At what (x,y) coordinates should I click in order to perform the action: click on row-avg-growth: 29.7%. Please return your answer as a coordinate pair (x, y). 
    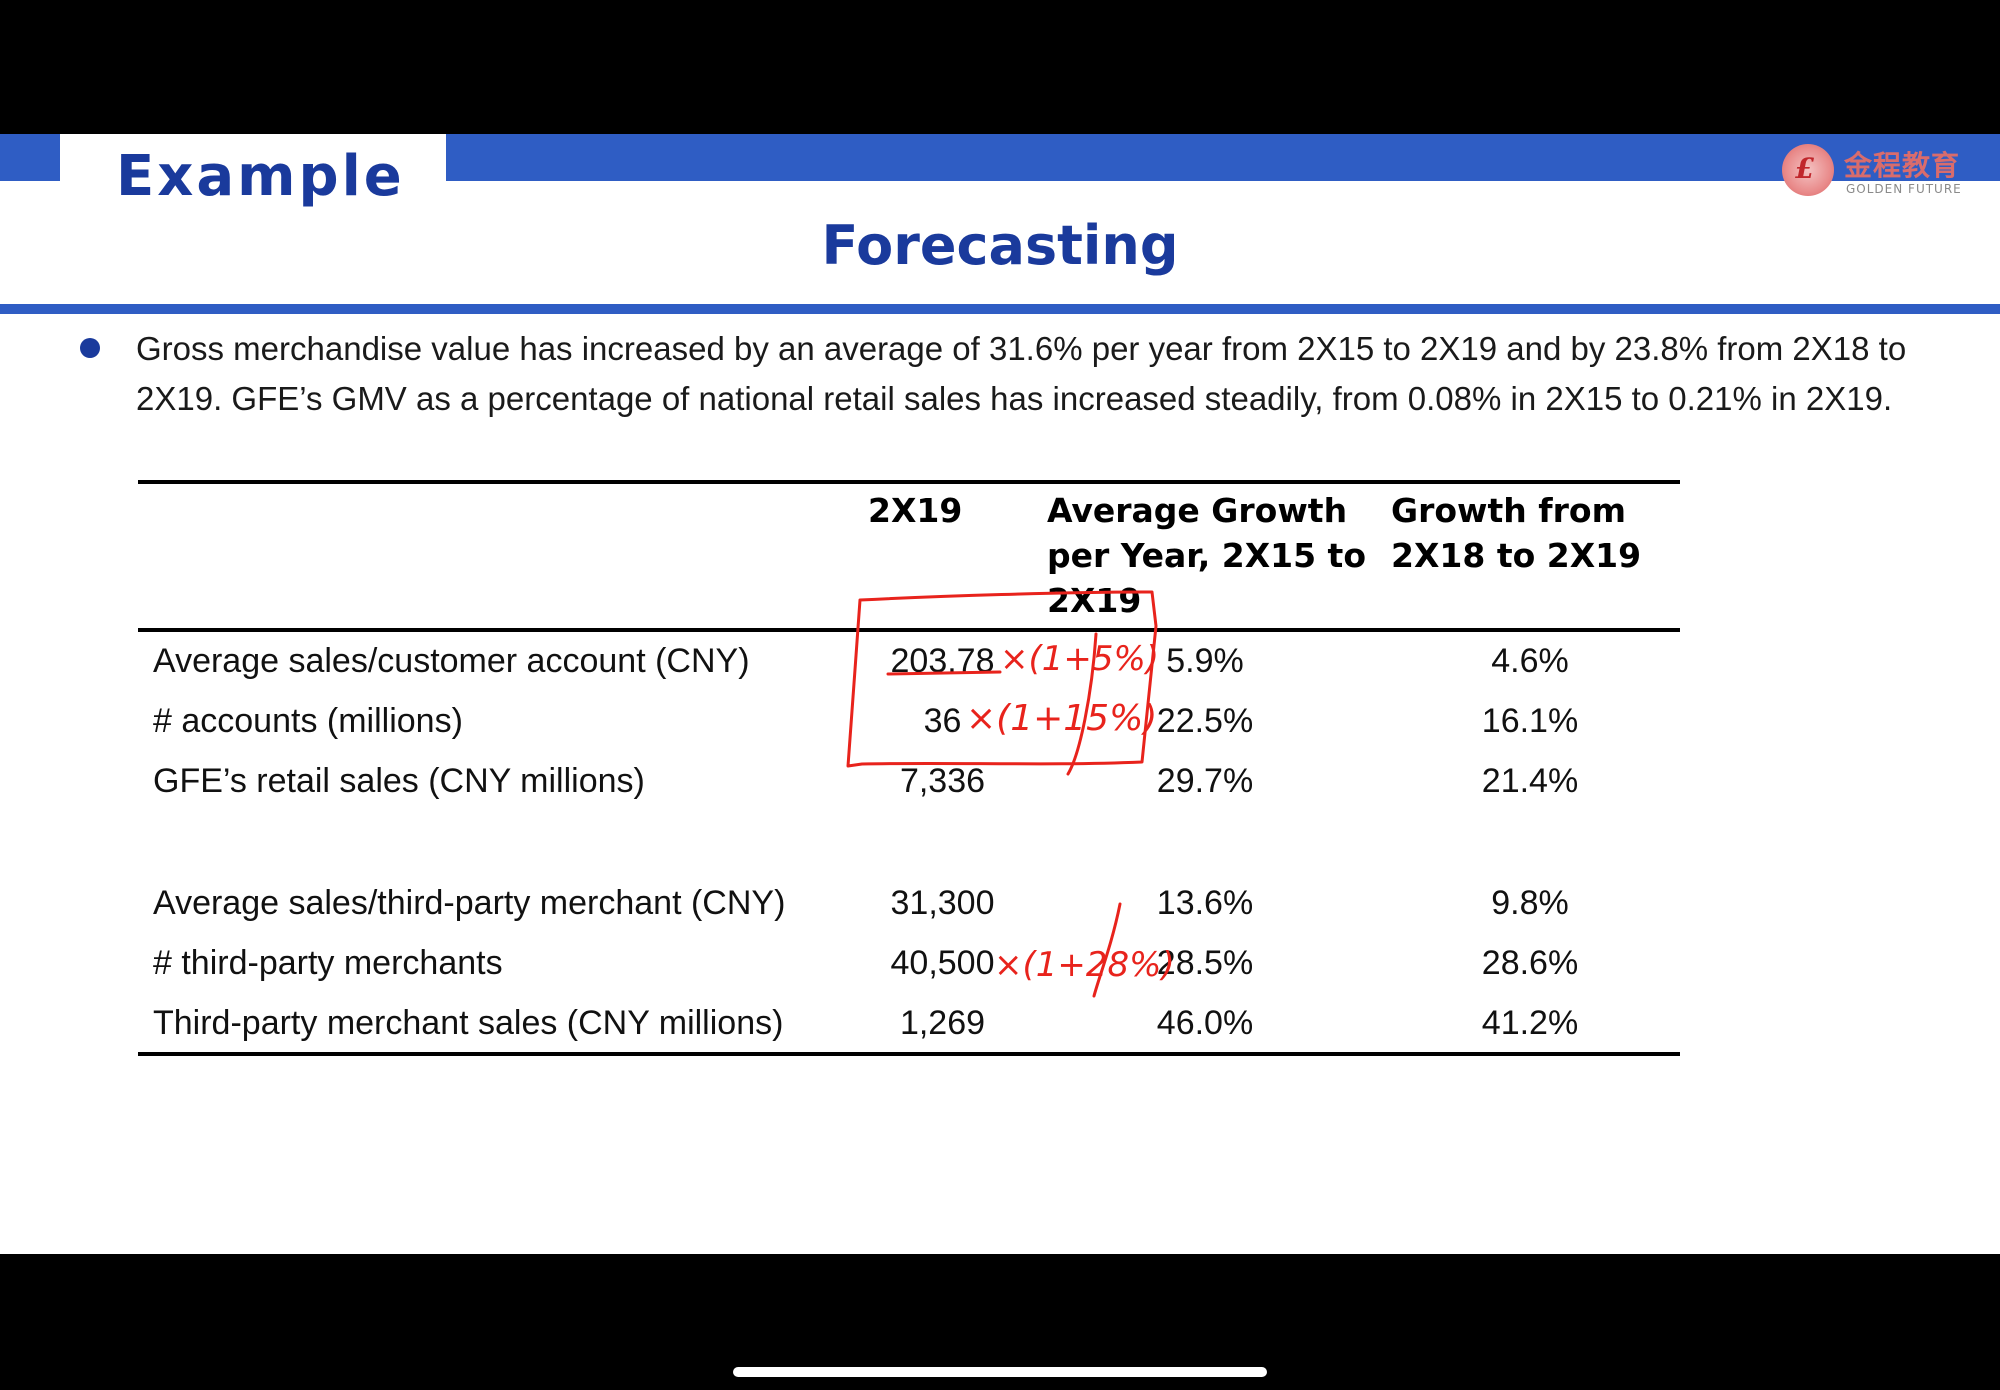
    Looking at the image, I should click on (1205, 781).